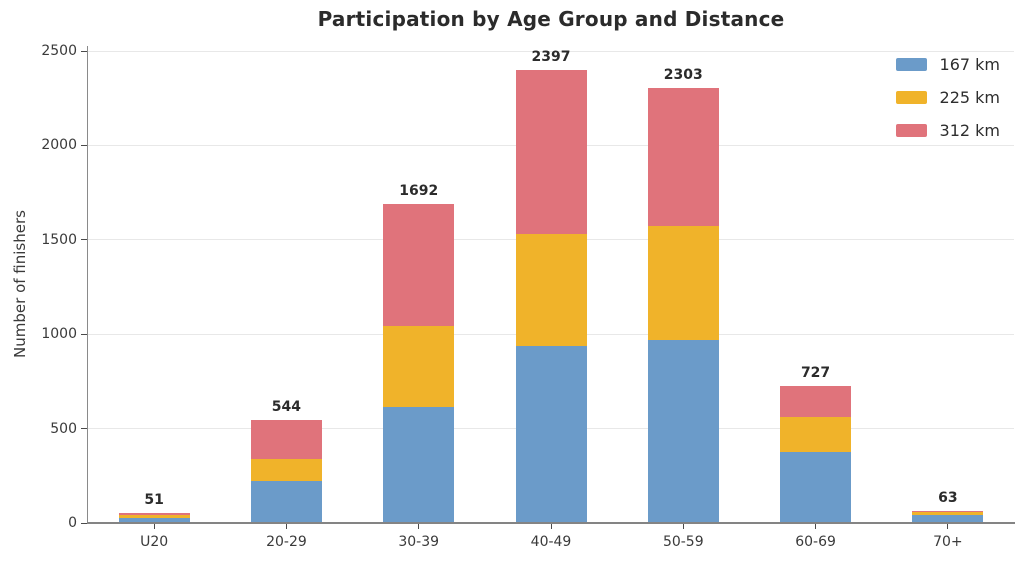 Image resolution: width=1024 pixels, height=562 pixels. What do you see at coordinates (286, 407) in the screenshot?
I see `bar-total-label-20-29: 544` at bounding box center [286, 407].